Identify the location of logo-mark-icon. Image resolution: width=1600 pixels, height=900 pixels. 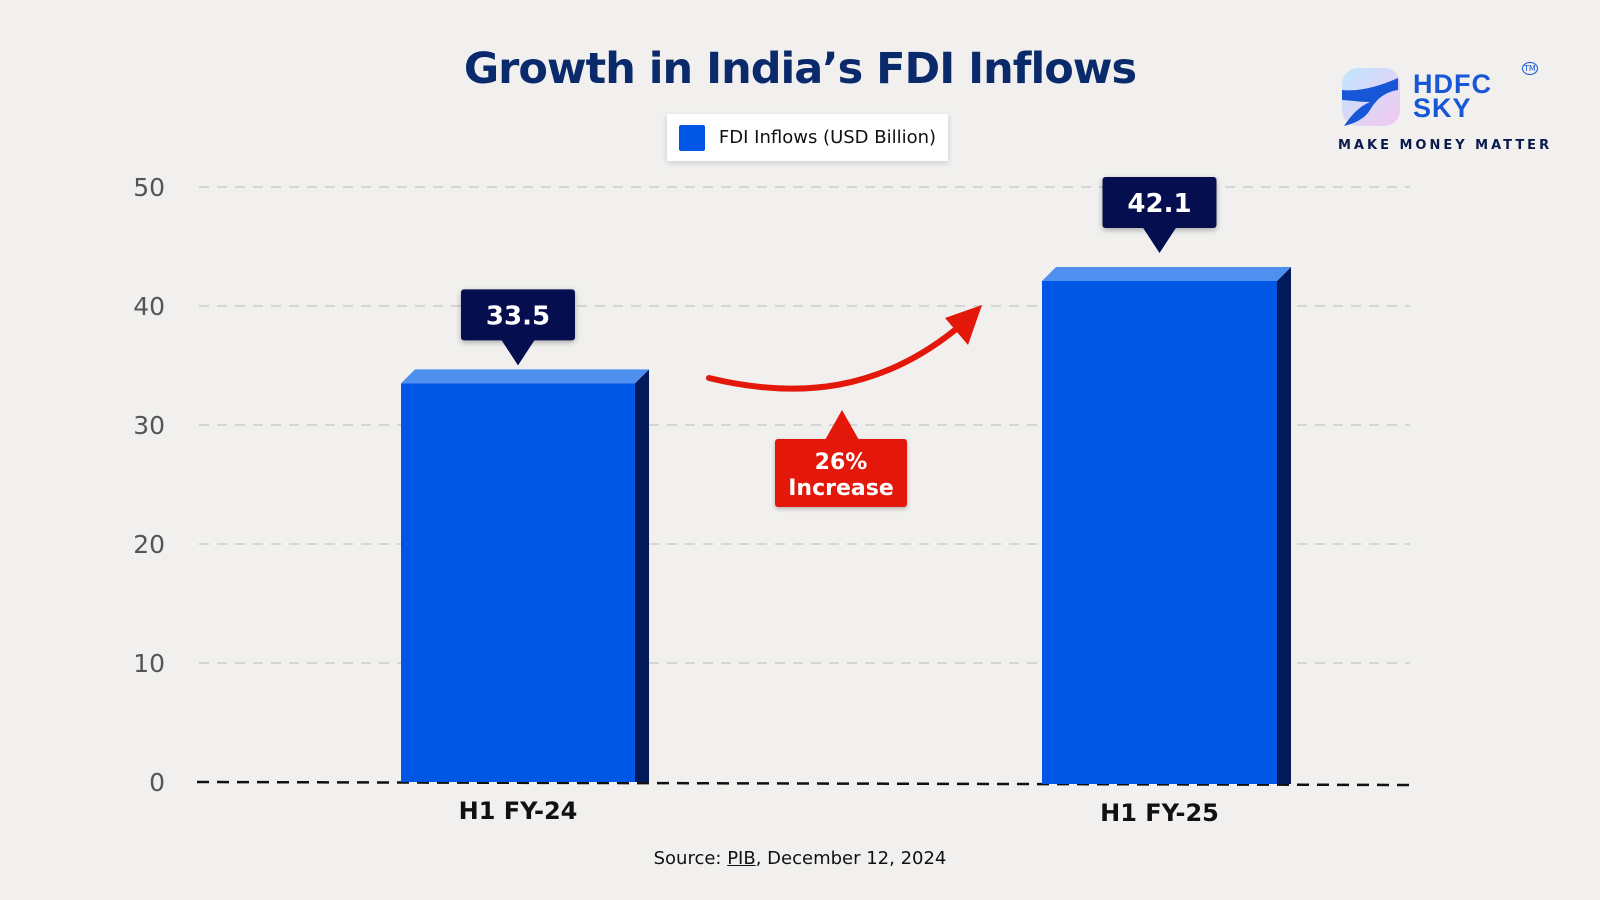
(1371, 97).